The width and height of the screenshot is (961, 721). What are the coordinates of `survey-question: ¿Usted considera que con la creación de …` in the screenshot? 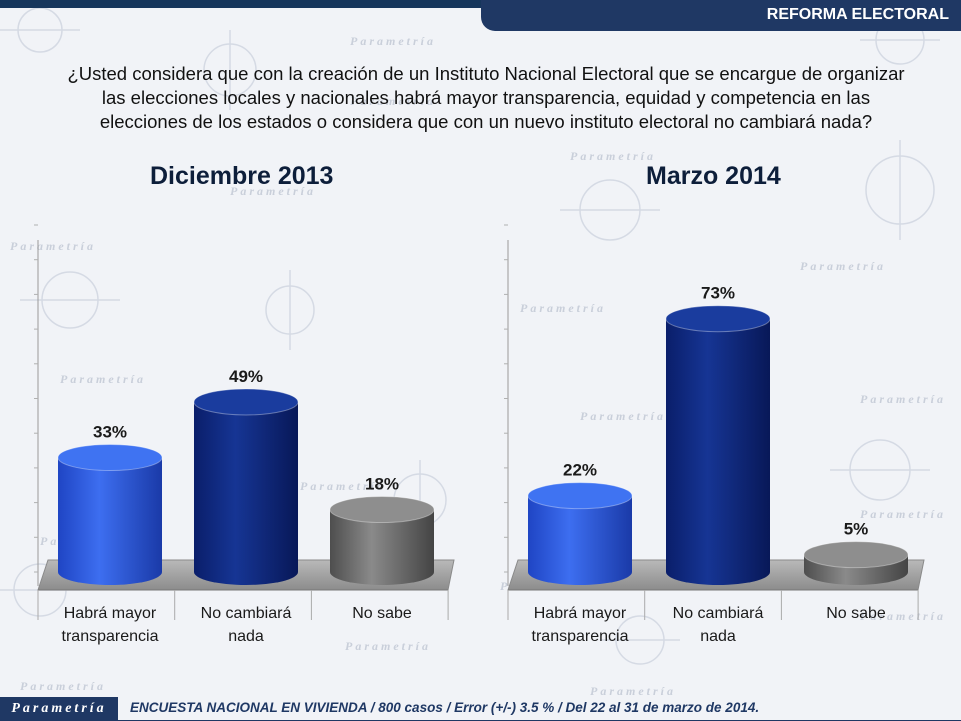 It's located at (486, 98).